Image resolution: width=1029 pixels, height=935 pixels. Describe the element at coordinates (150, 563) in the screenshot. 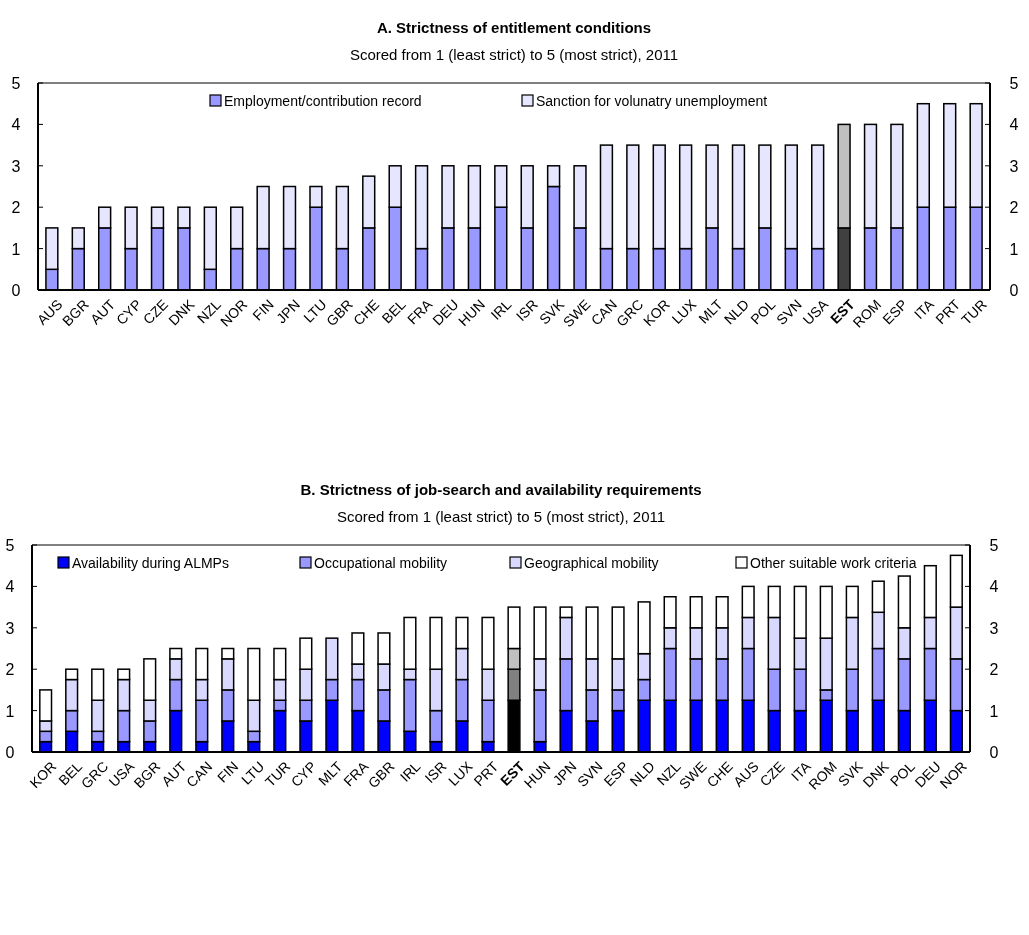

I see `legend-label: Availability during ALMPs` at that location.